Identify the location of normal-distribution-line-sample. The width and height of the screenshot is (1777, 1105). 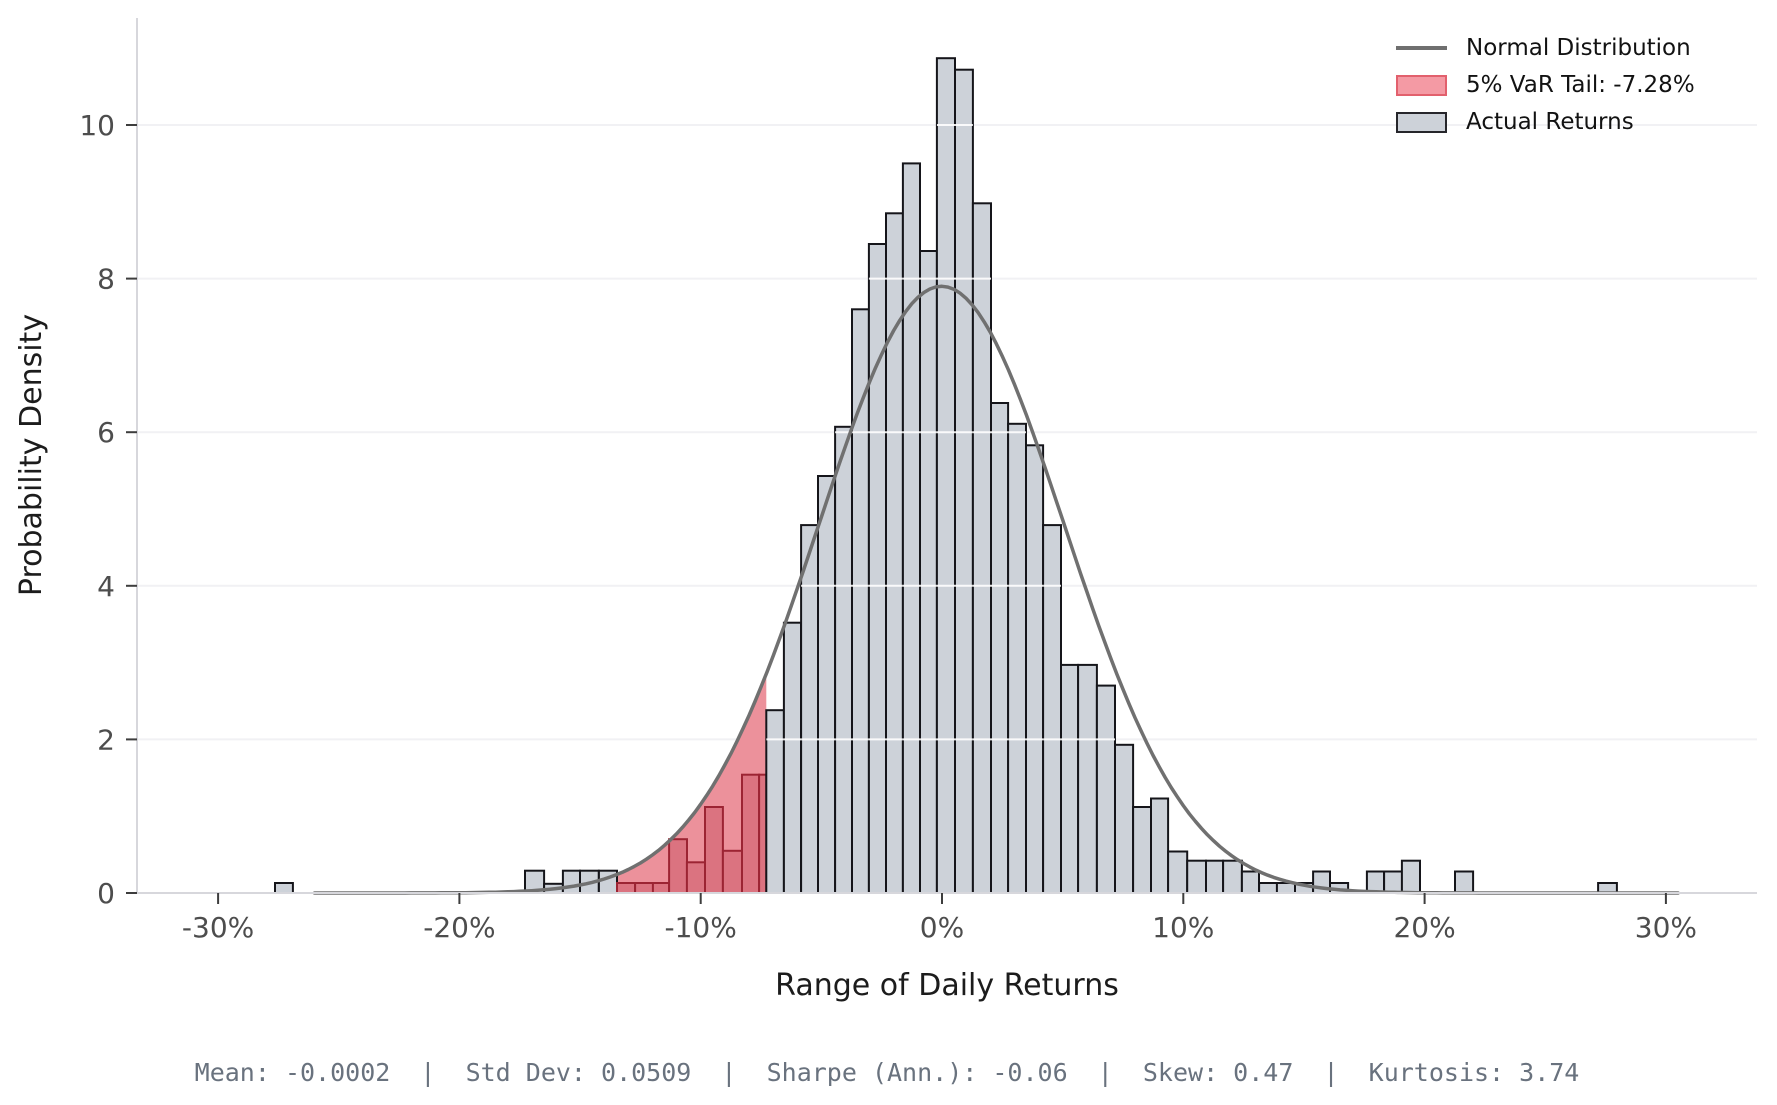
(1421, 48).